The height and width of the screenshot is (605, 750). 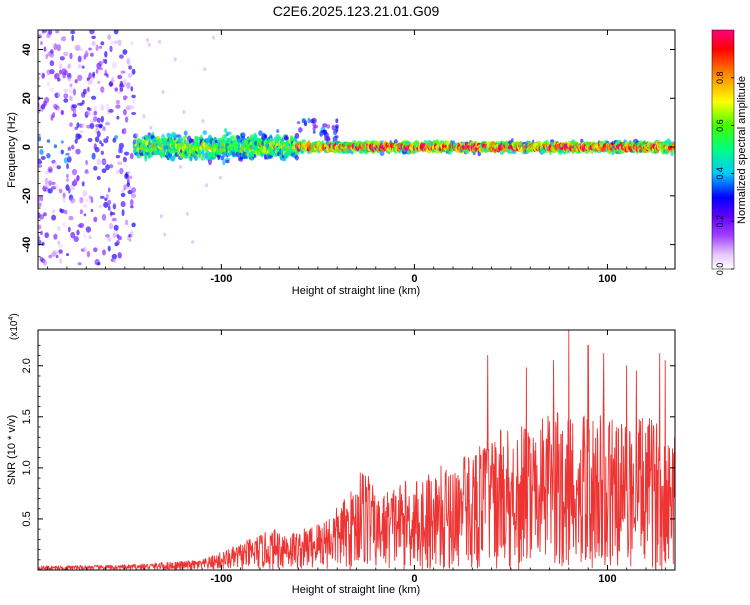 I want to click on colorbar-tick-label: 0.4, so click(x=720, y=173).